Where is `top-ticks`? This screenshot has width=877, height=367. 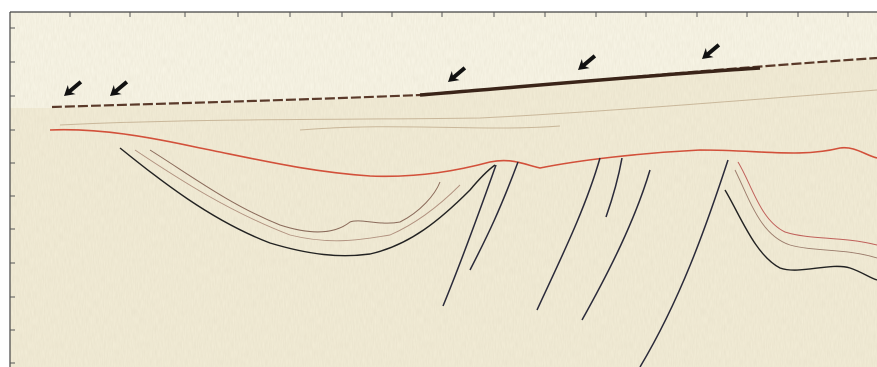
top-ticks is located at coordinates (459, 14).